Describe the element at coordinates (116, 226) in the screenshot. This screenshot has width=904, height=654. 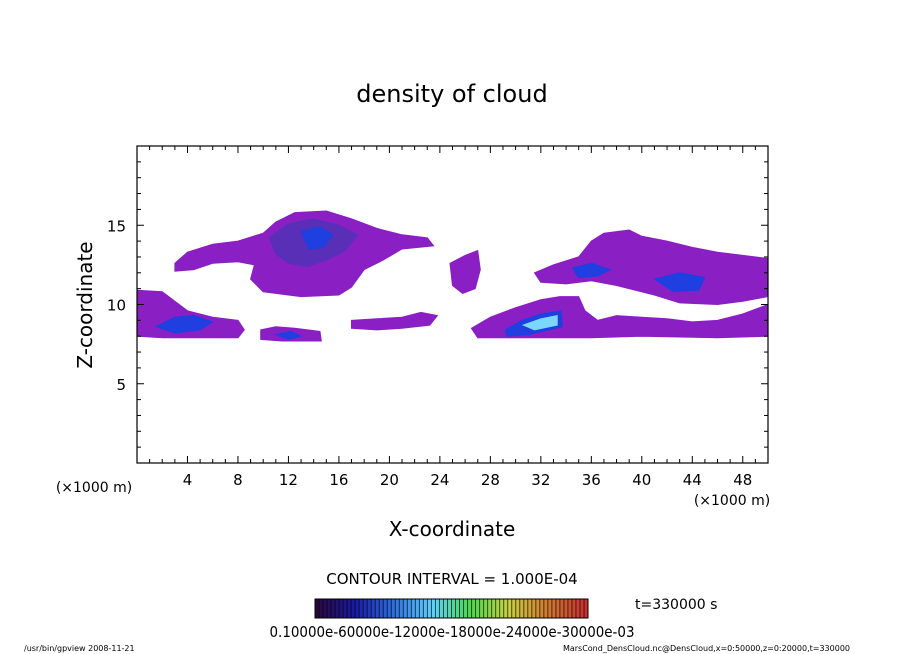
I see `y-tick-label: 15` at that location.